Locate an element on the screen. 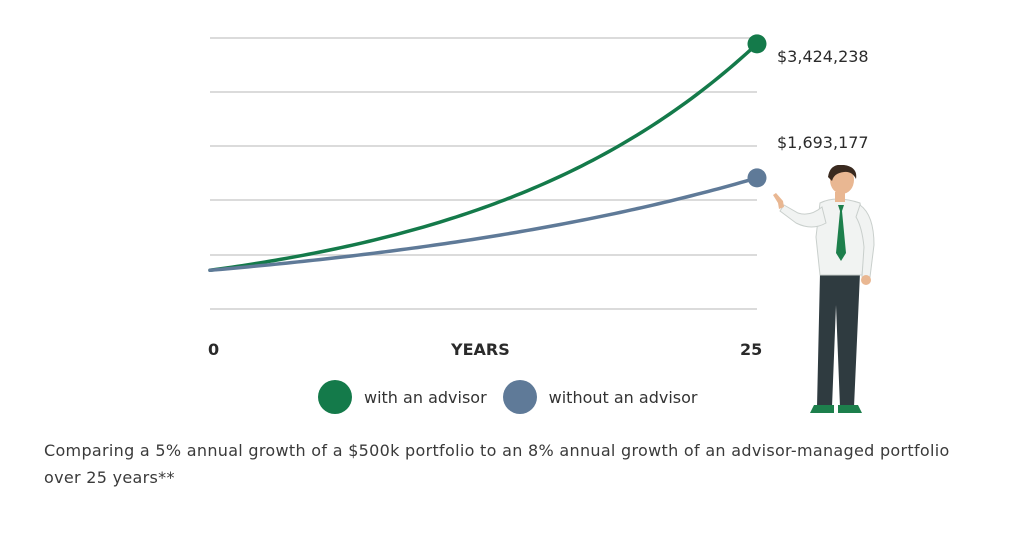  legend-label-with-advisor: with an advisor is located at coordinates (425, 397).